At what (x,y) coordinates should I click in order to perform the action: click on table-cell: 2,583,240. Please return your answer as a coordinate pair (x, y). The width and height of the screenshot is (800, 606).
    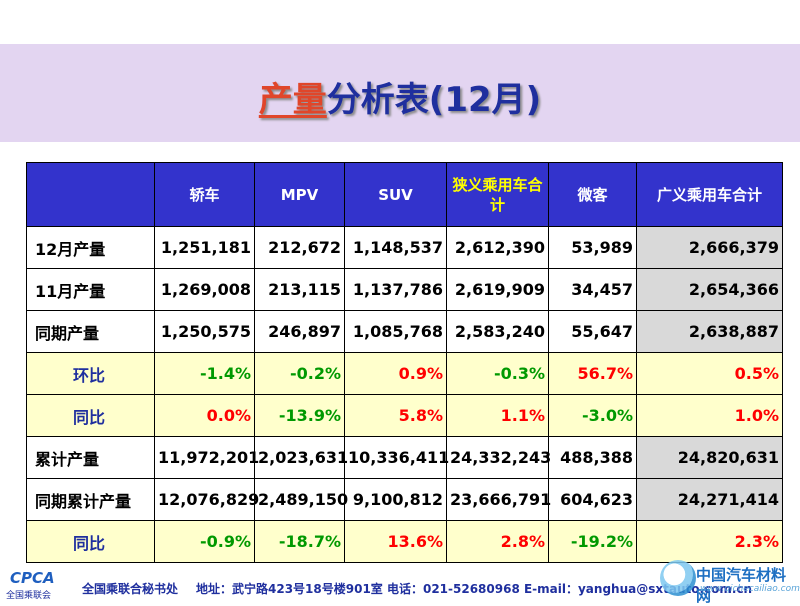
    Looking at the image, I should click on (497, 331).